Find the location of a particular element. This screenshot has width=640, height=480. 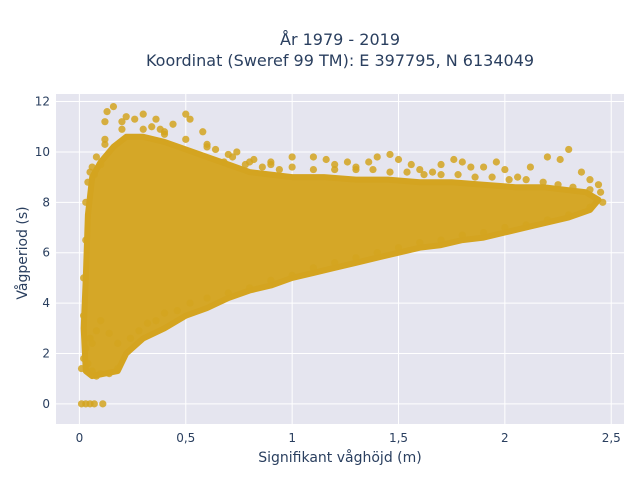

x-tick-label: 1,5 is located at coordinates (398, 438).